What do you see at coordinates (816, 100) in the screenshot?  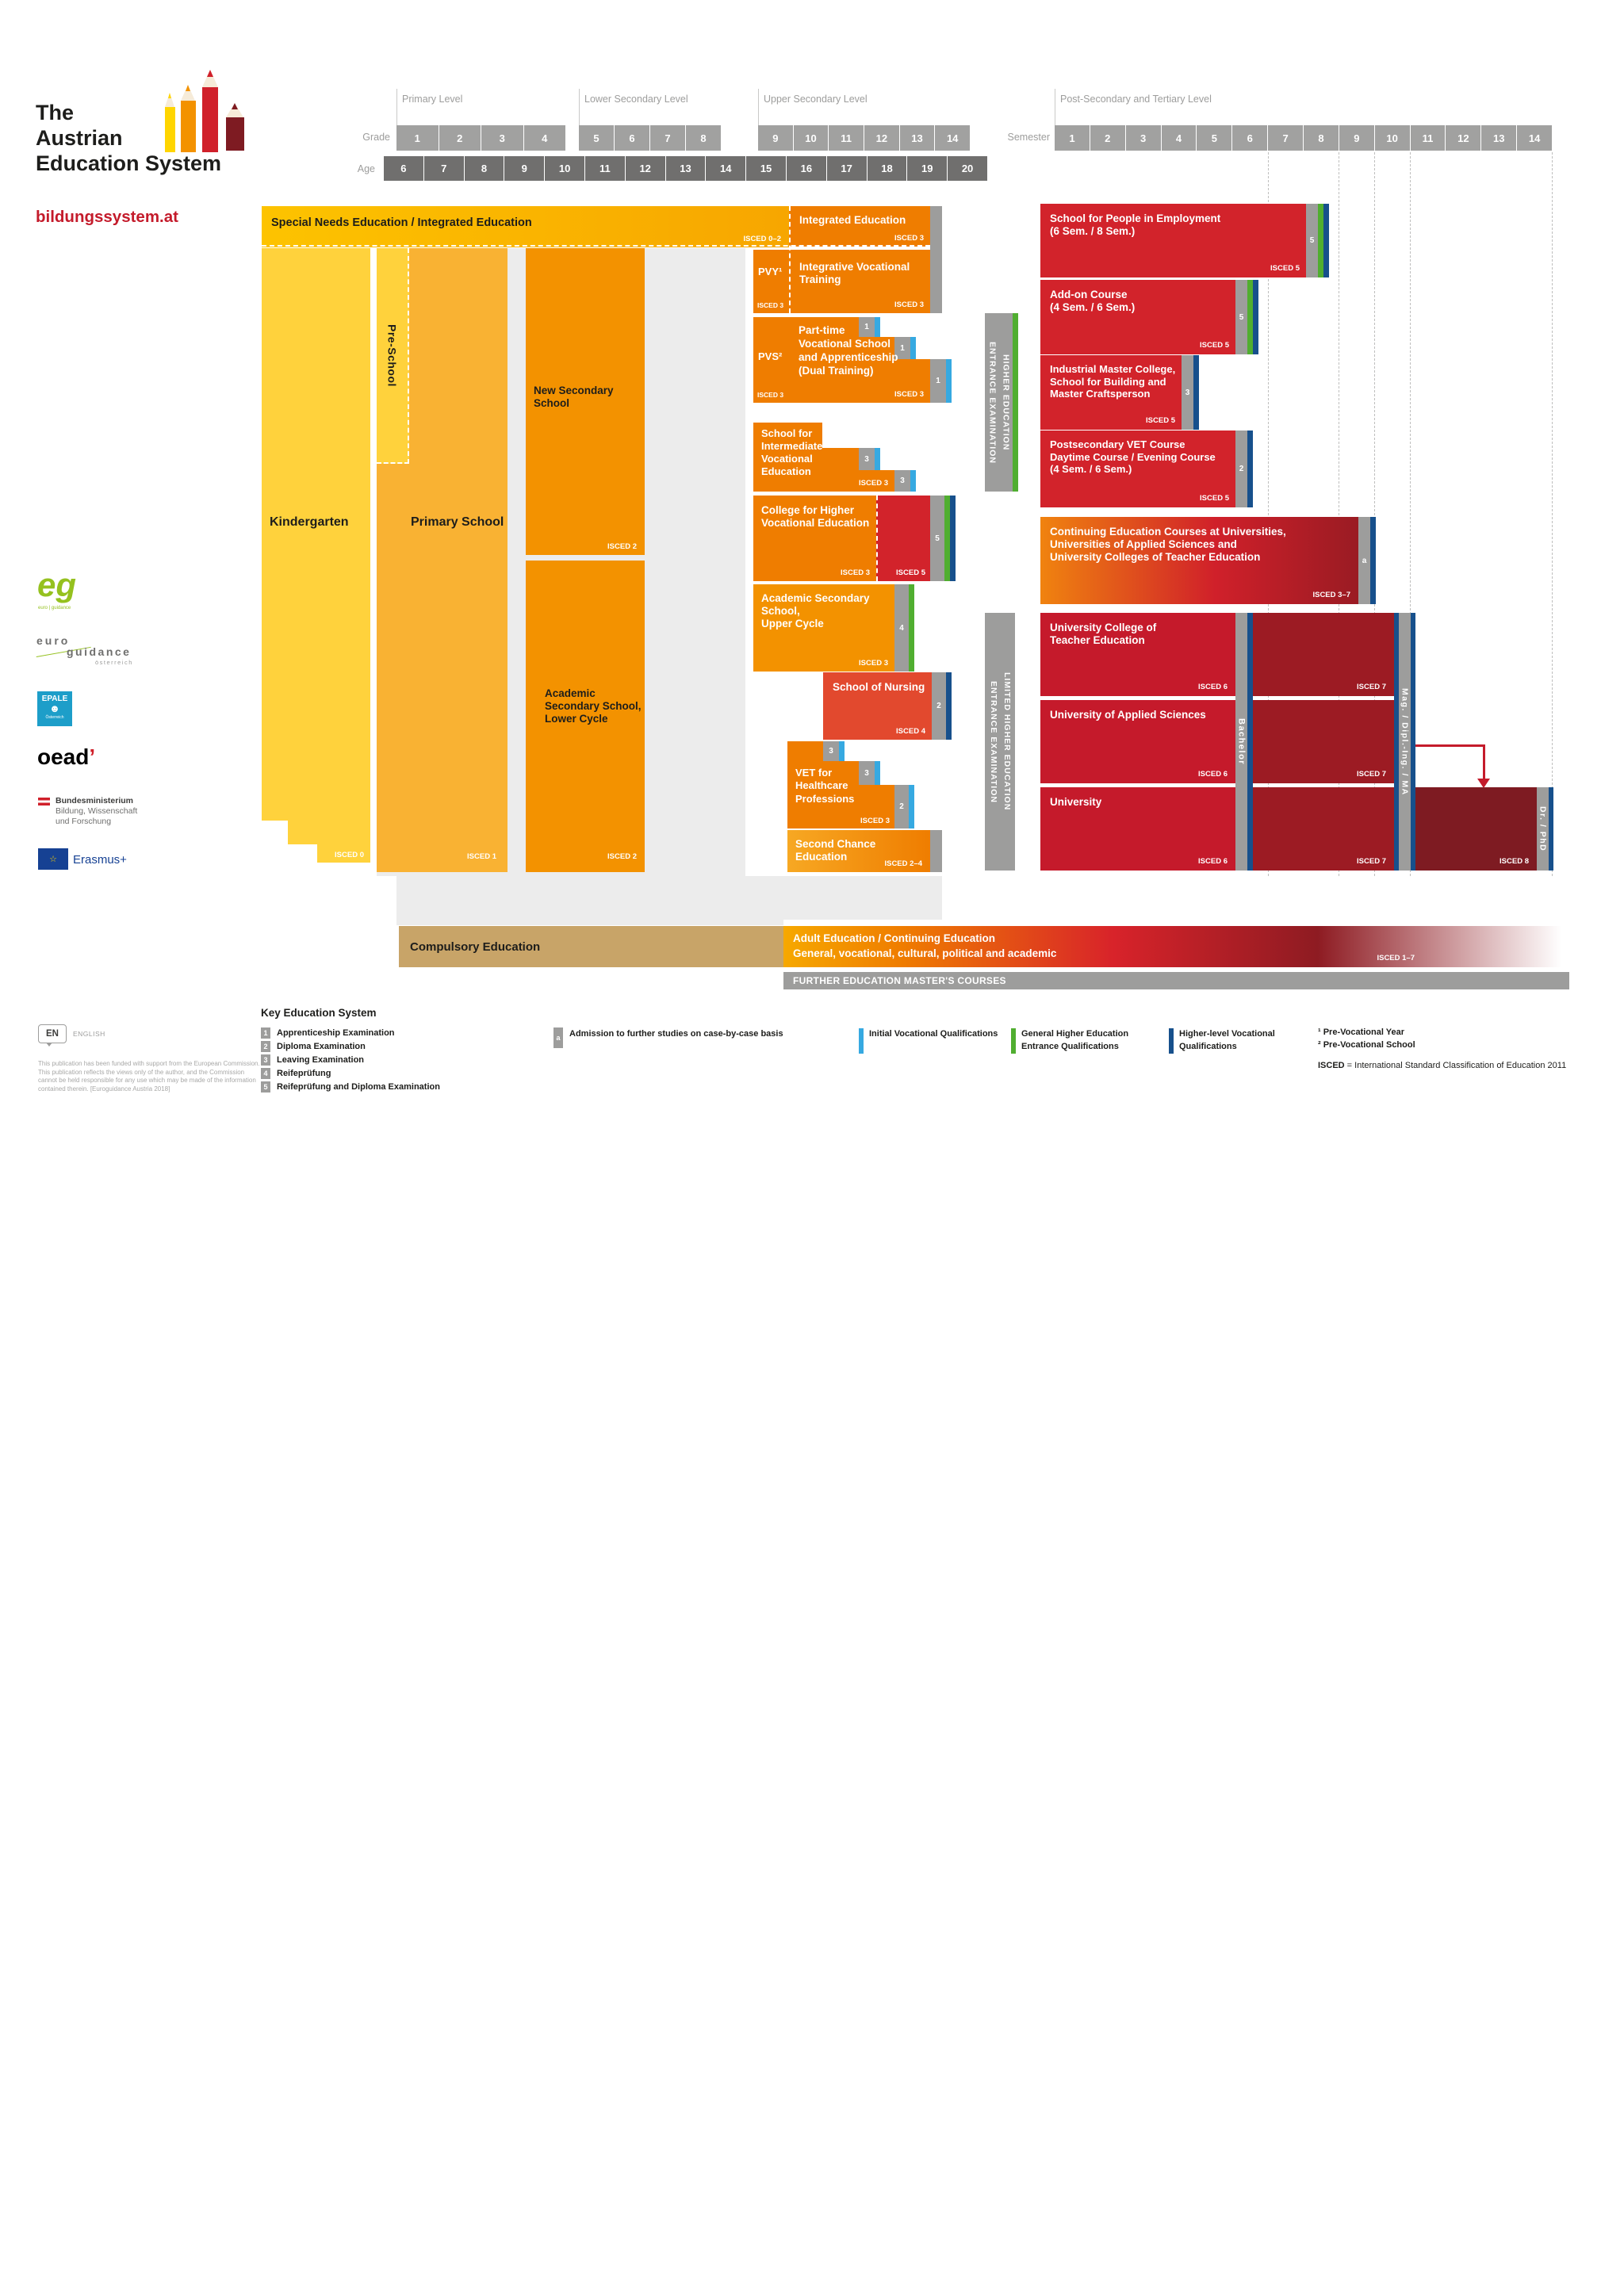 I see `level-upper-label: Upper Secondary Level` at bounding box center [816, 100].